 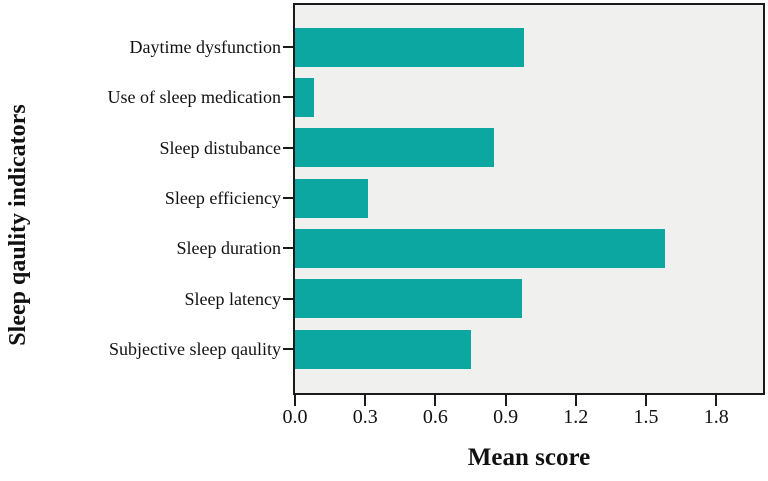 What do you see at coordinates (506, 417) in the screenshot?
I see `x-tick-label-0.9: 0.9` at bounding box center [506, 417].